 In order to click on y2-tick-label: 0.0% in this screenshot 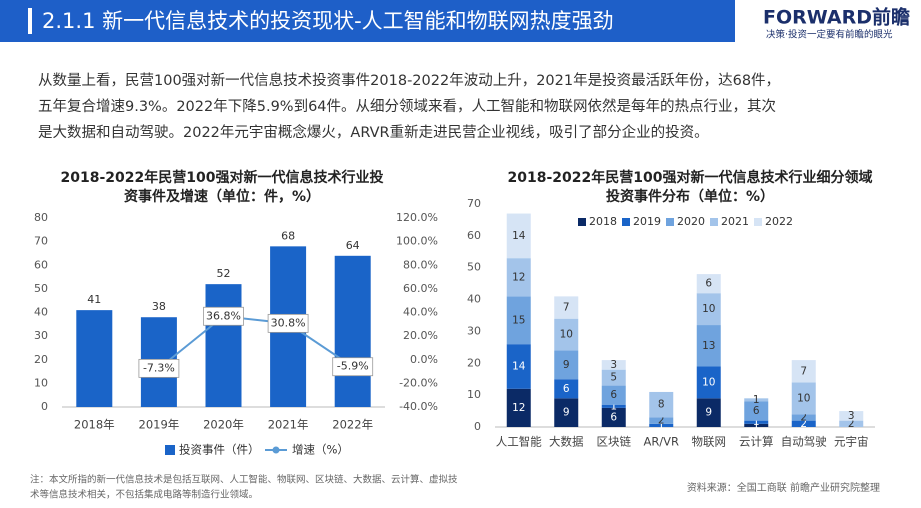, I will do `click(424, 359)`.